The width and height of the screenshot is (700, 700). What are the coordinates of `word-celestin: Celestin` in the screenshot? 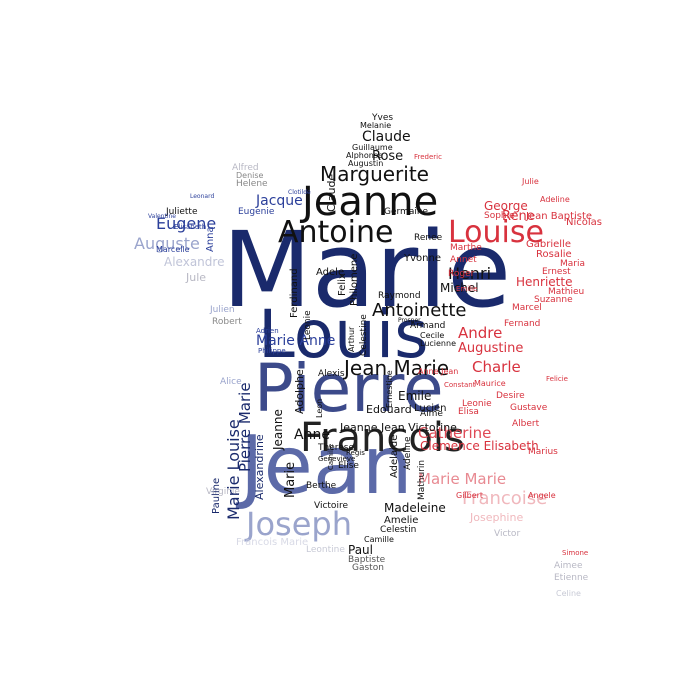 It's located at (398, 530).